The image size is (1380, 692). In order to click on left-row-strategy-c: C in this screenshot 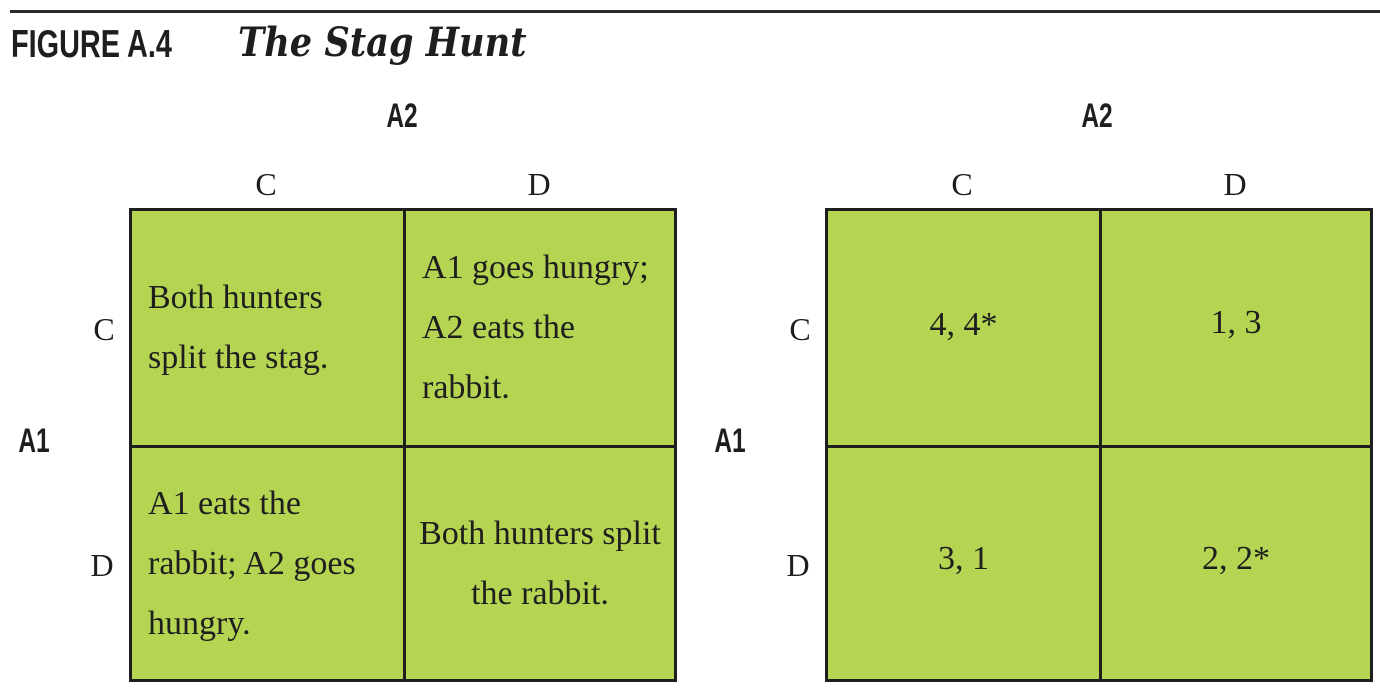, I will do `click(104, 329)`.